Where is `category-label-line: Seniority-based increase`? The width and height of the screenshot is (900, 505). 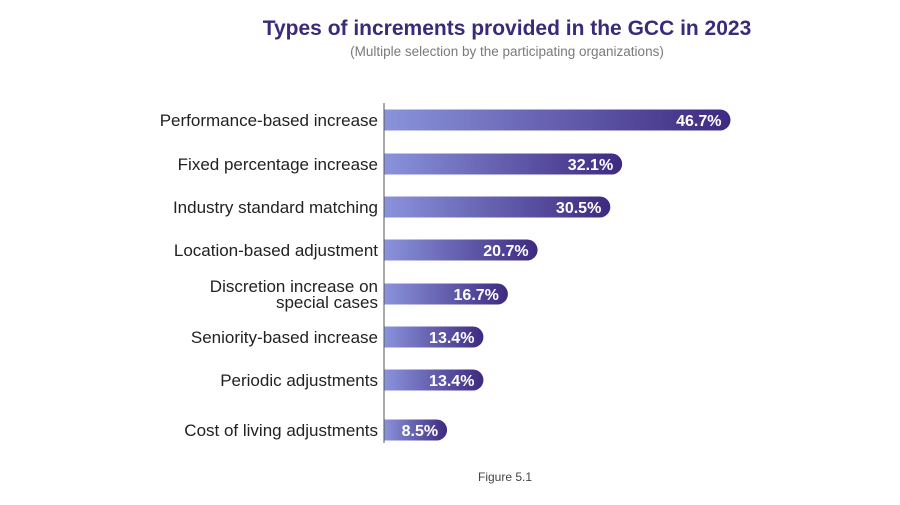 category-label-line: Seniority-based increase is located at coordinates (284, 337).